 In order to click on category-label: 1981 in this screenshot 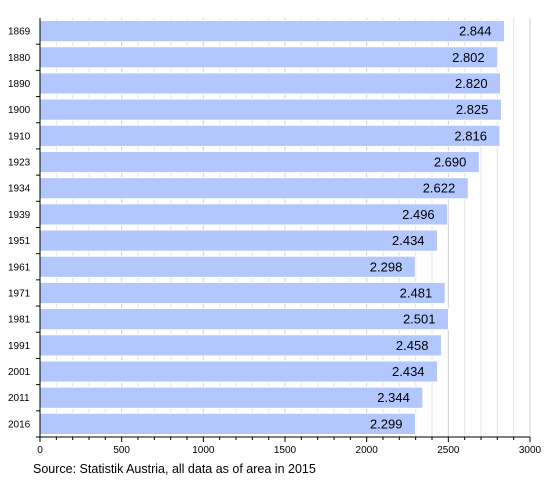, I will do `click(19, 320)`.